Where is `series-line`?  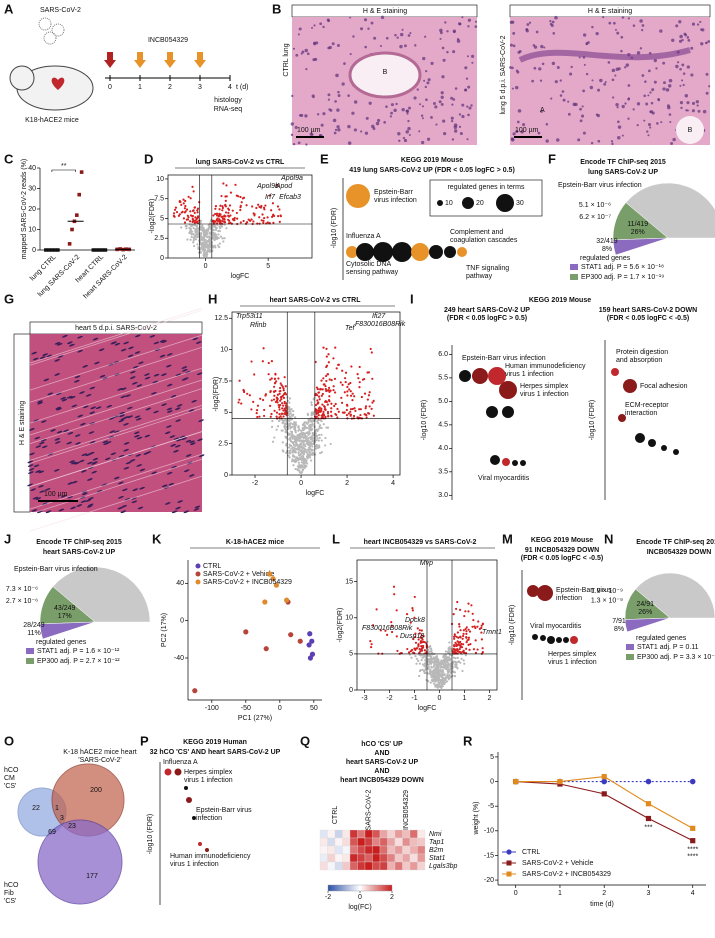 series-line is located at coordinates (604, 803).